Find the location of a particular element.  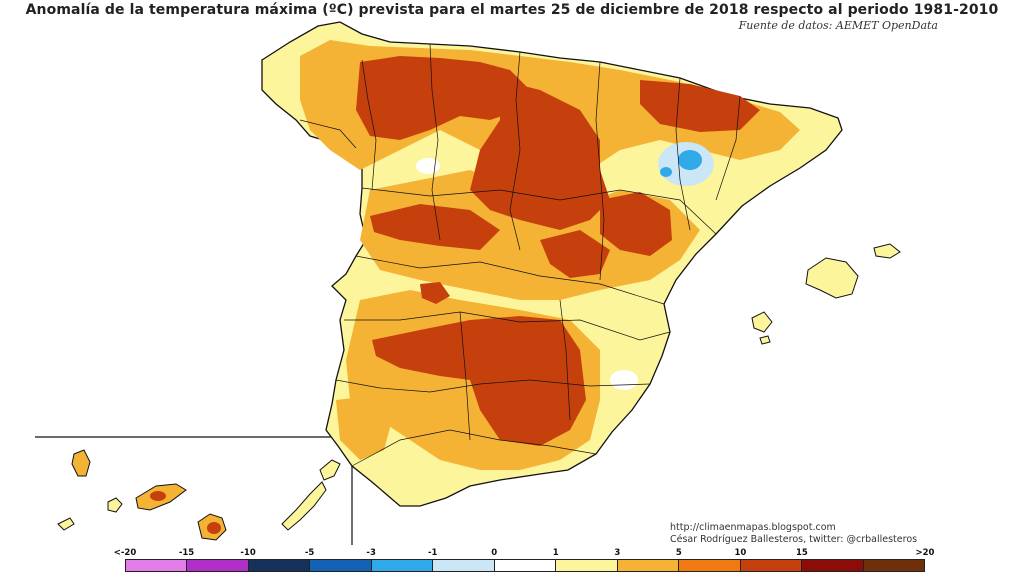

legend-tick-labels: <-20 -15 -10 -5 -3 -1 0 1 3 5 10 15 >20 is located at coordinates (512, 554).